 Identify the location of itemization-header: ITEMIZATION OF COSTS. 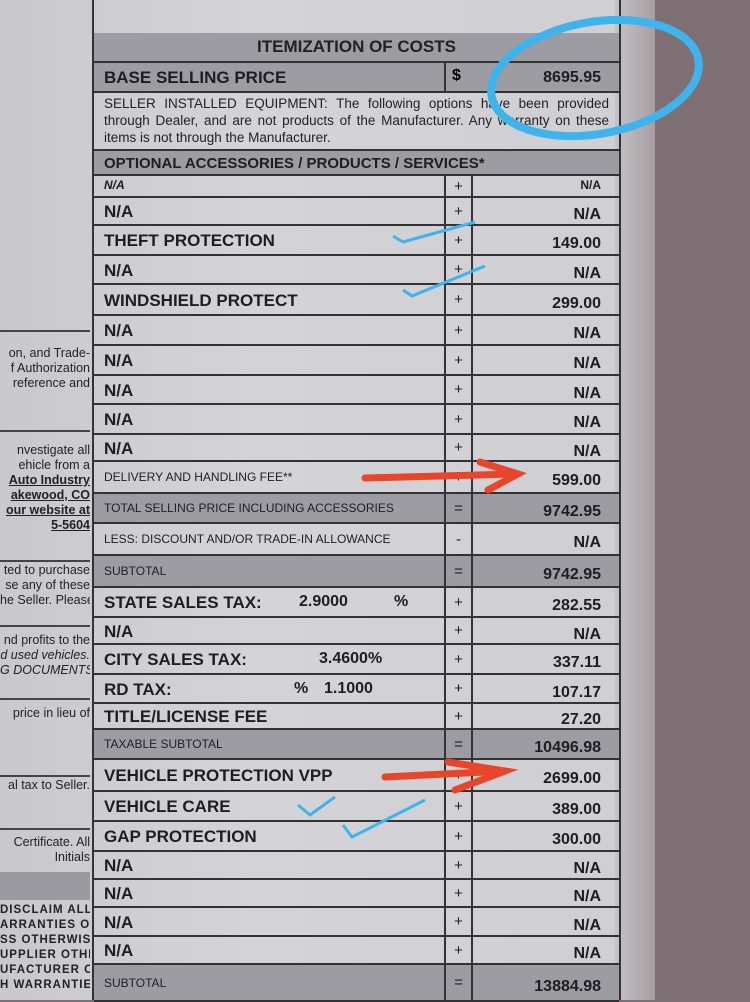
(356, 48).